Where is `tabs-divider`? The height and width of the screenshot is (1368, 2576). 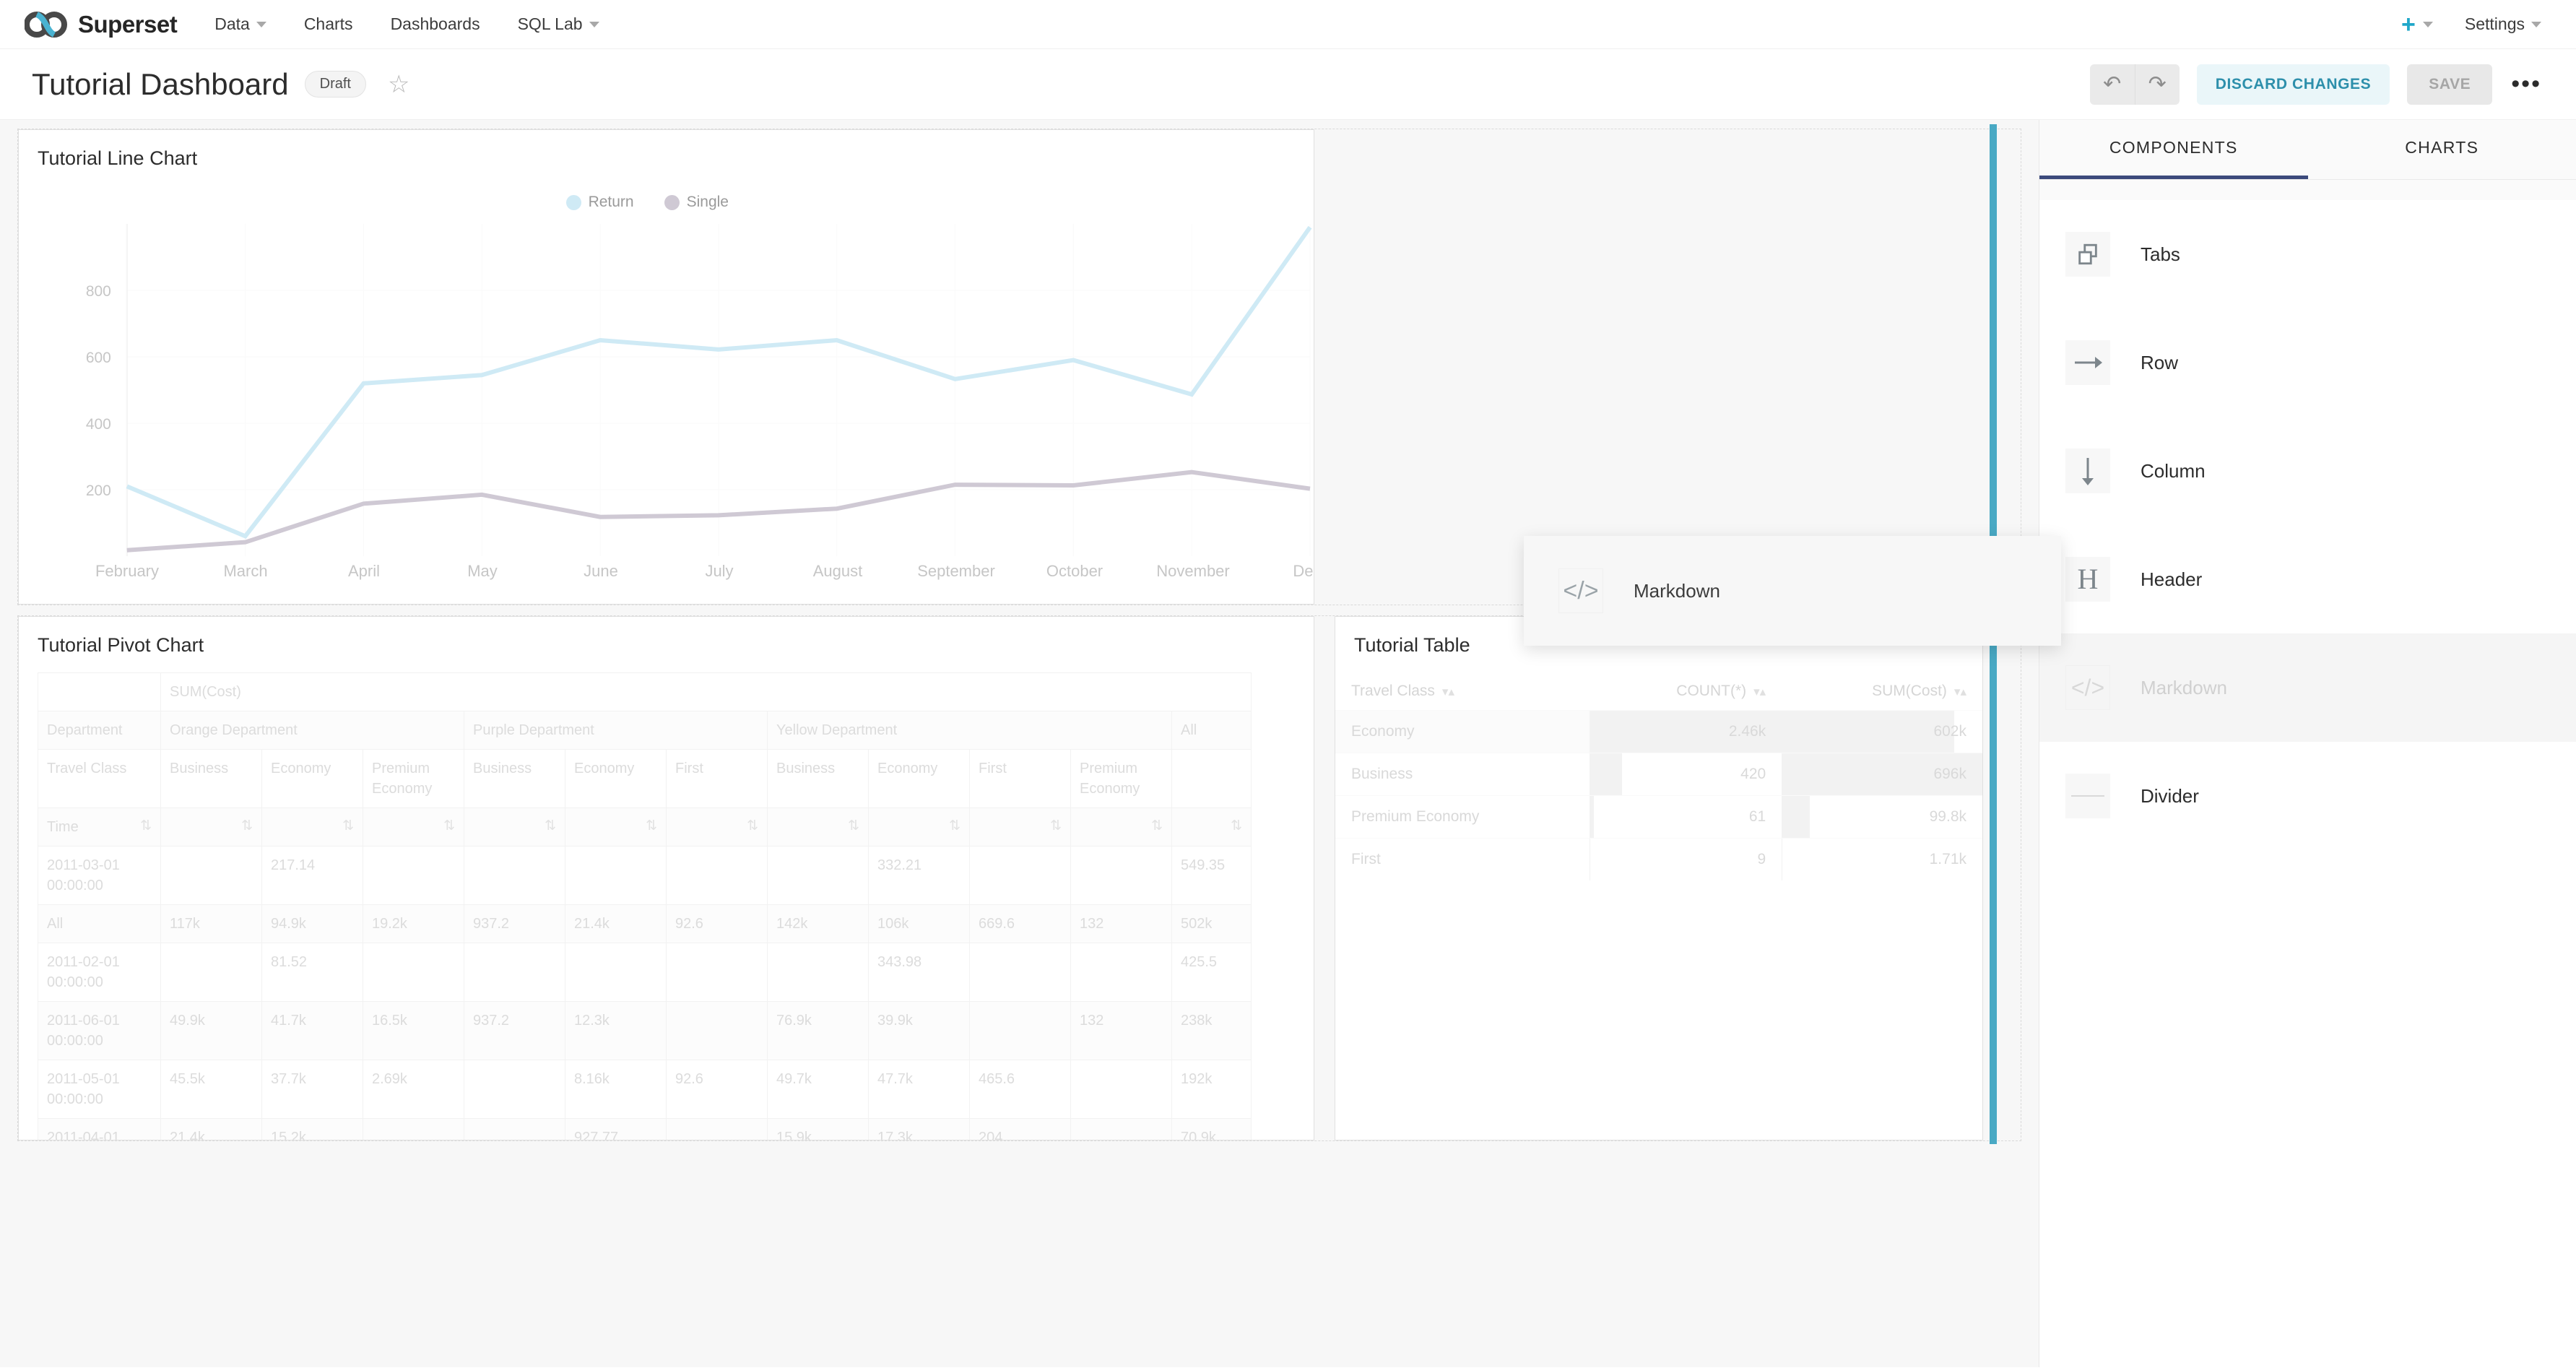 tabs-divider is located at coordinates (2307, 180).